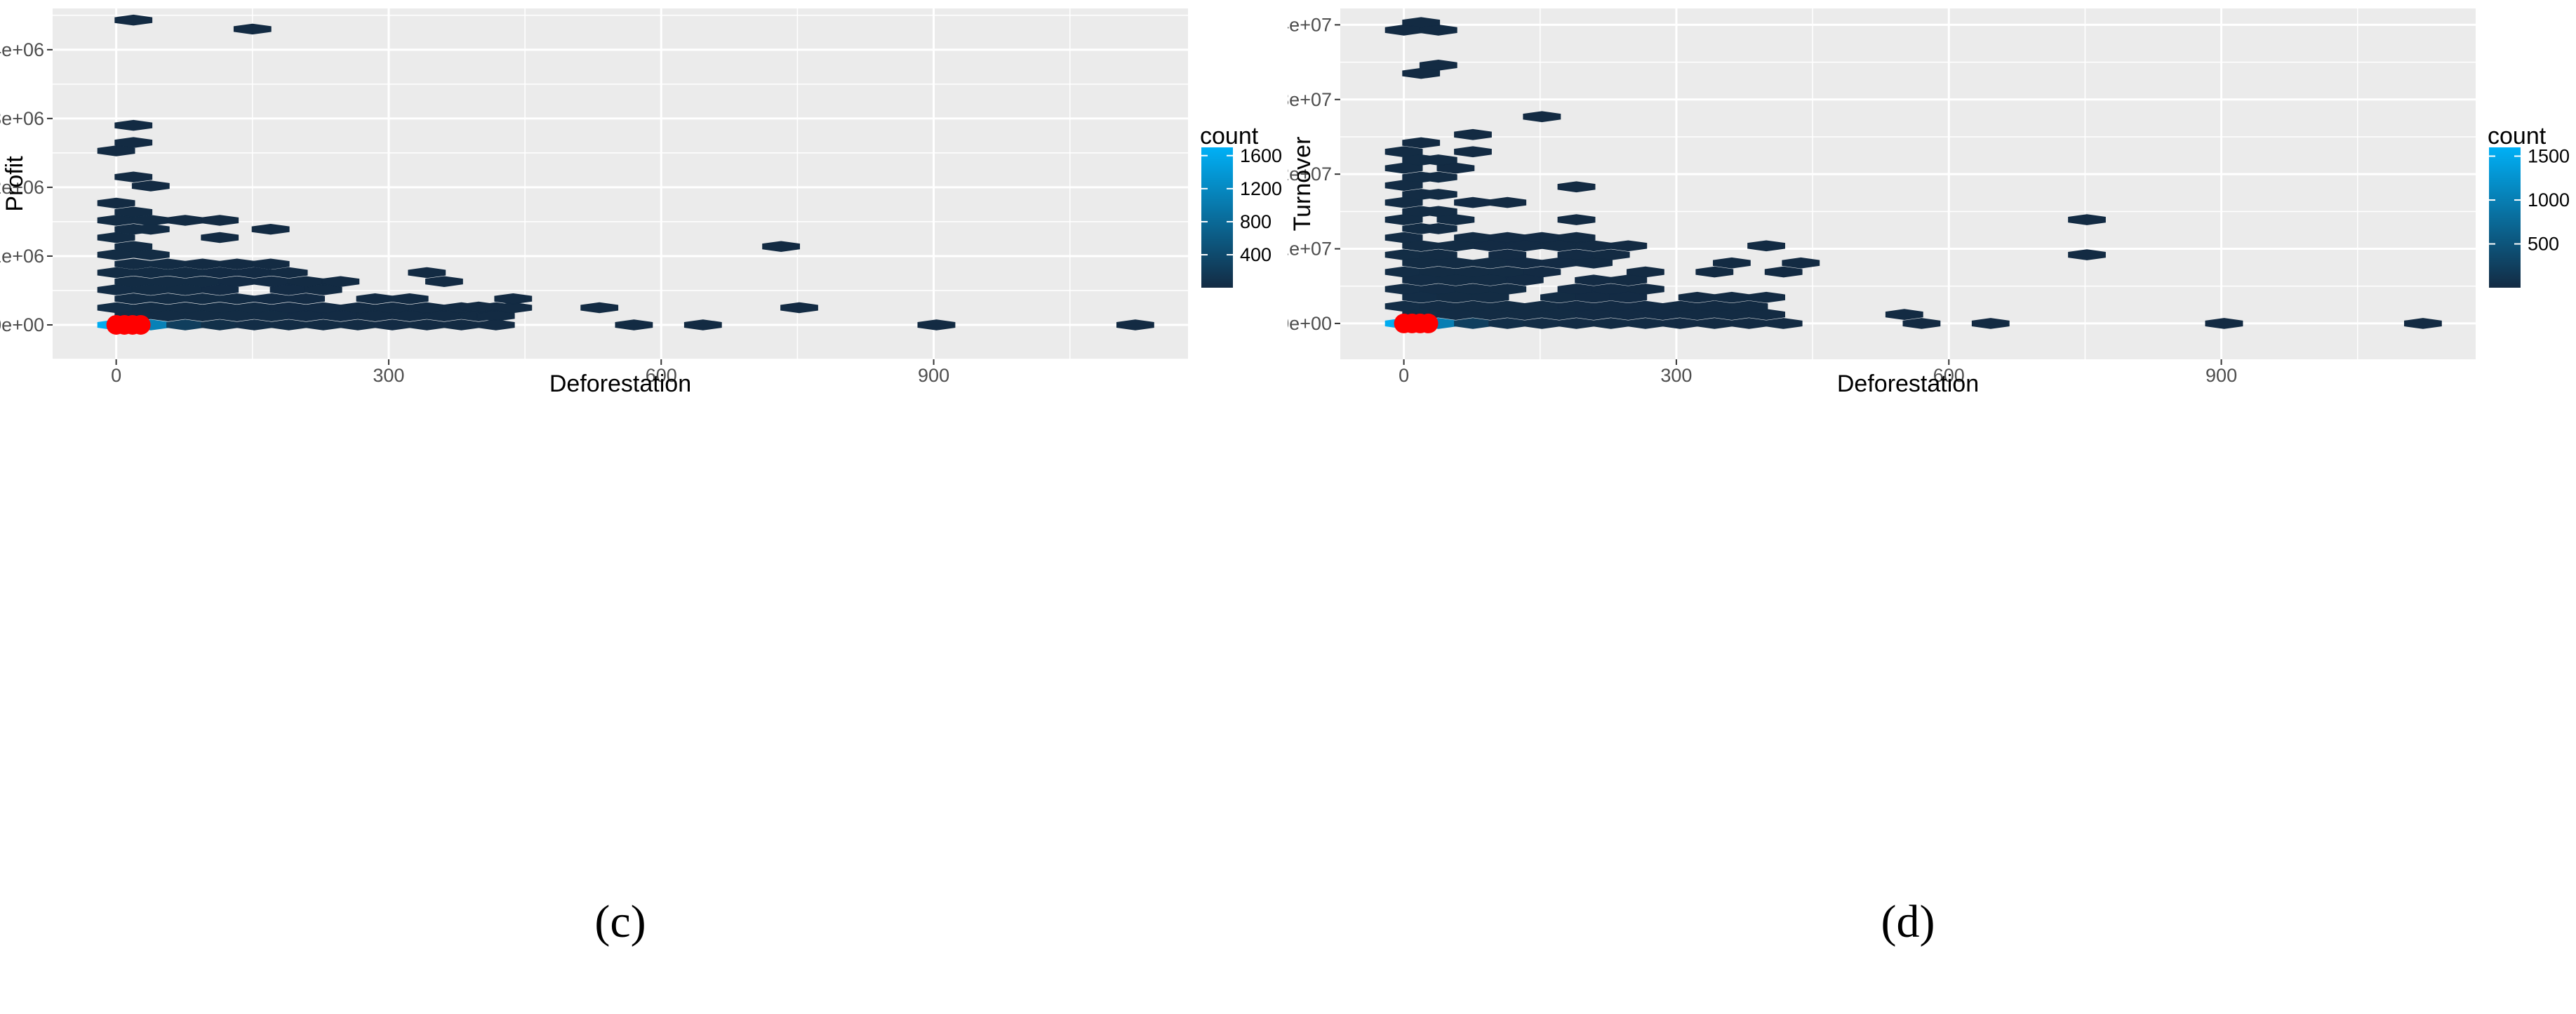 Image resolution: width=2576 pixels, height=1014 pixels. What do you see at coordinates (1261, 188) in the screenshot?
I see `colorbar-label: 1200` at bounding box center [1261, 188].